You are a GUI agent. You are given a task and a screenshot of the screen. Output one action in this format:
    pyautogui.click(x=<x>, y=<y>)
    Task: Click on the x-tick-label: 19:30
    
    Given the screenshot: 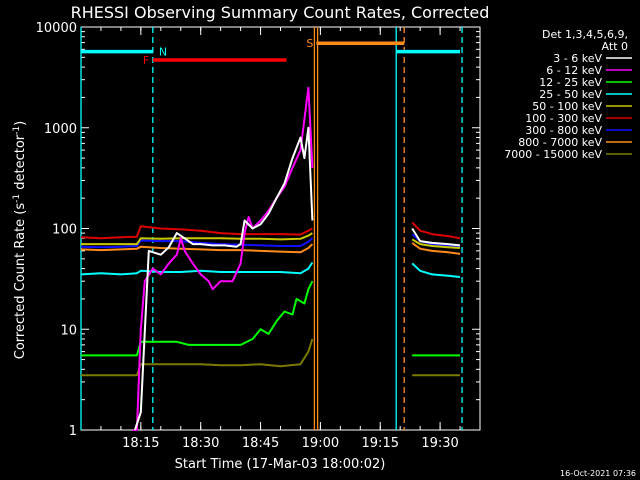 What is the action you would take?
    pyautogui.click(x=439, y=443)
    